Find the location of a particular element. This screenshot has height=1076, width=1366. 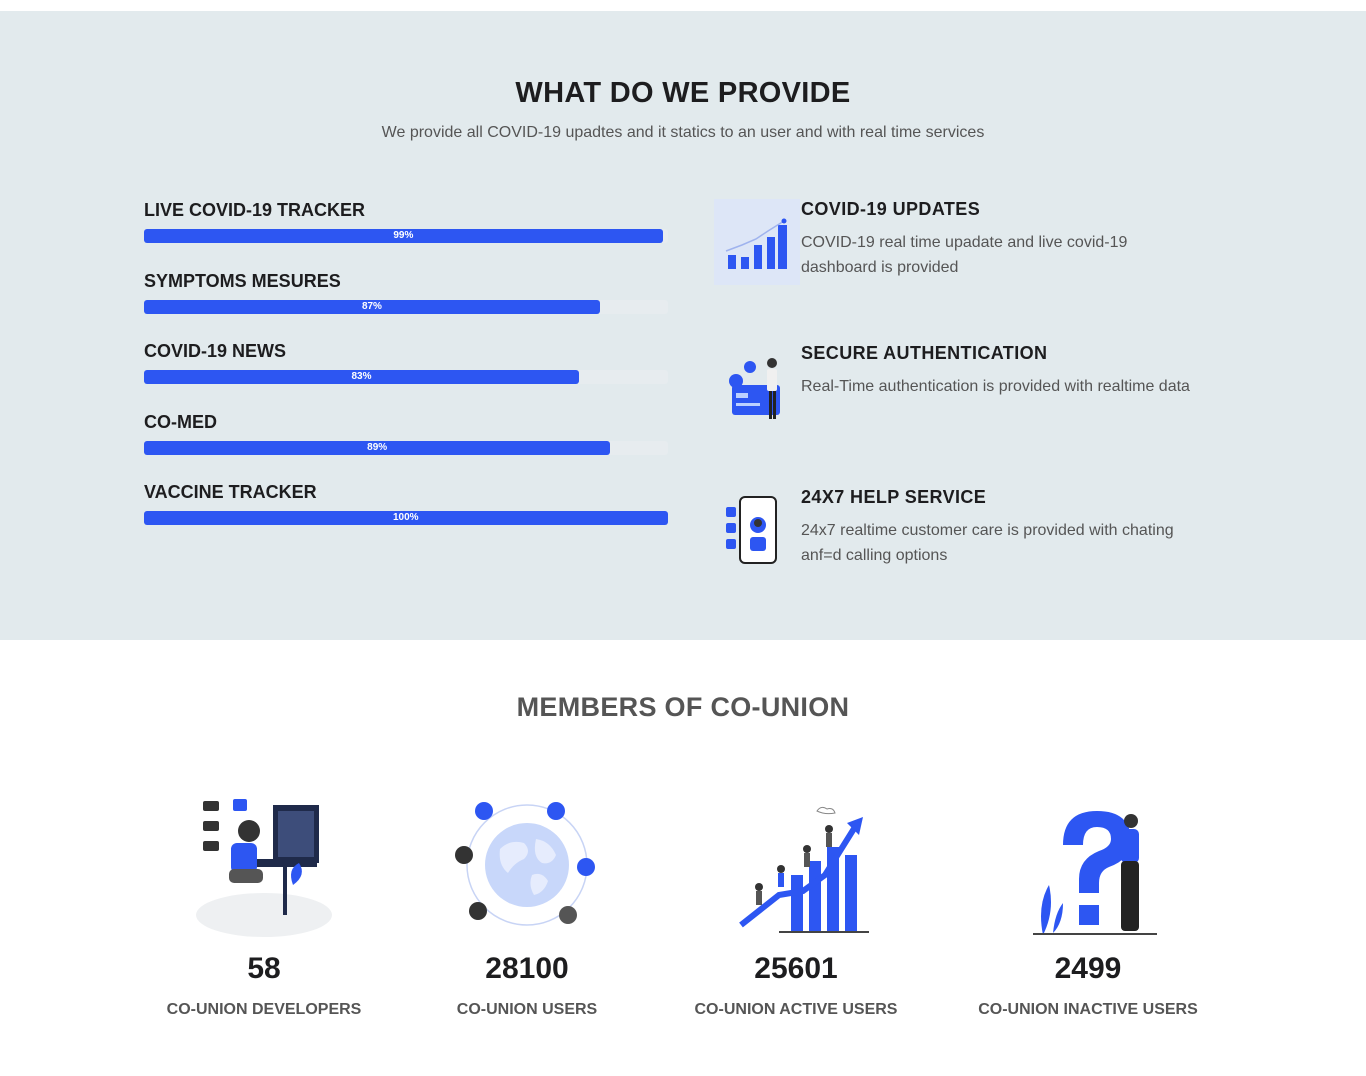

credit-card-person-icon is located at coordinates (754, 388).